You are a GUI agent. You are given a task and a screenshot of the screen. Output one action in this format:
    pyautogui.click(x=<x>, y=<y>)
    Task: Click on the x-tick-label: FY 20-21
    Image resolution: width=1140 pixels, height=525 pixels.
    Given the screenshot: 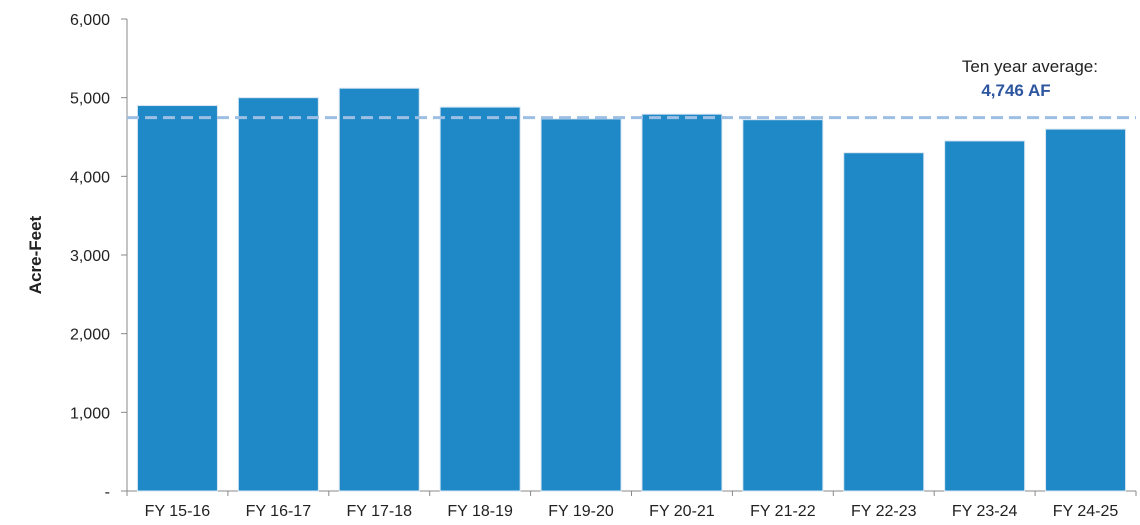 What is the action you would take?
    pyautogui.click(x=682, y=511)
    